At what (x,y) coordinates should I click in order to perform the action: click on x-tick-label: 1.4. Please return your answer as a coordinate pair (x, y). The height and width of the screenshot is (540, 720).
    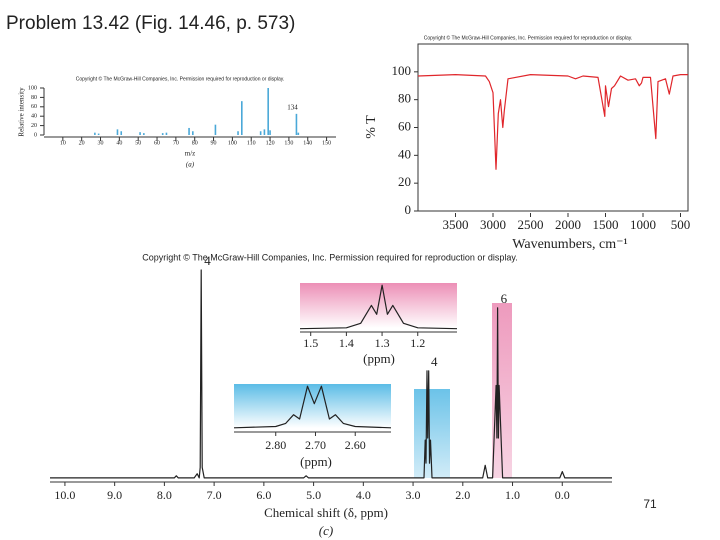
    Looking at the image, I should click on (346, 343).